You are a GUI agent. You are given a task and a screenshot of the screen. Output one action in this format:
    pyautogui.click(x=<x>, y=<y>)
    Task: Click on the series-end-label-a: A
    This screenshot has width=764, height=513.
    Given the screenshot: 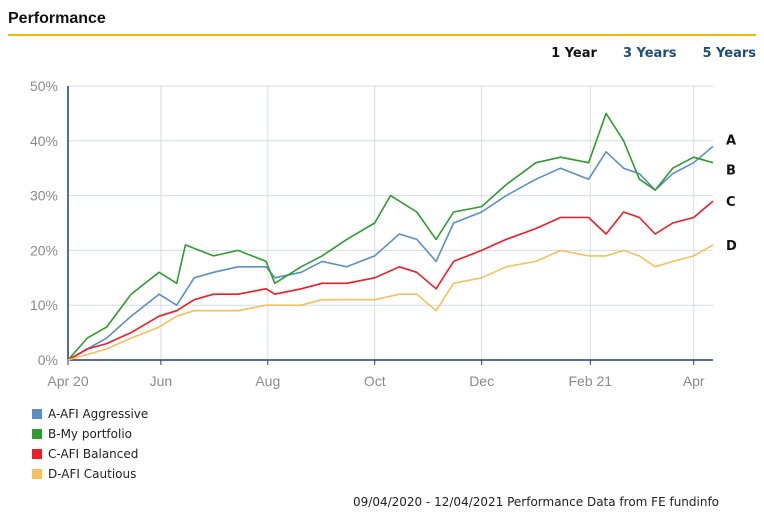 What is the action you would take?
    pyautogui.click(x=731, y=140)
    